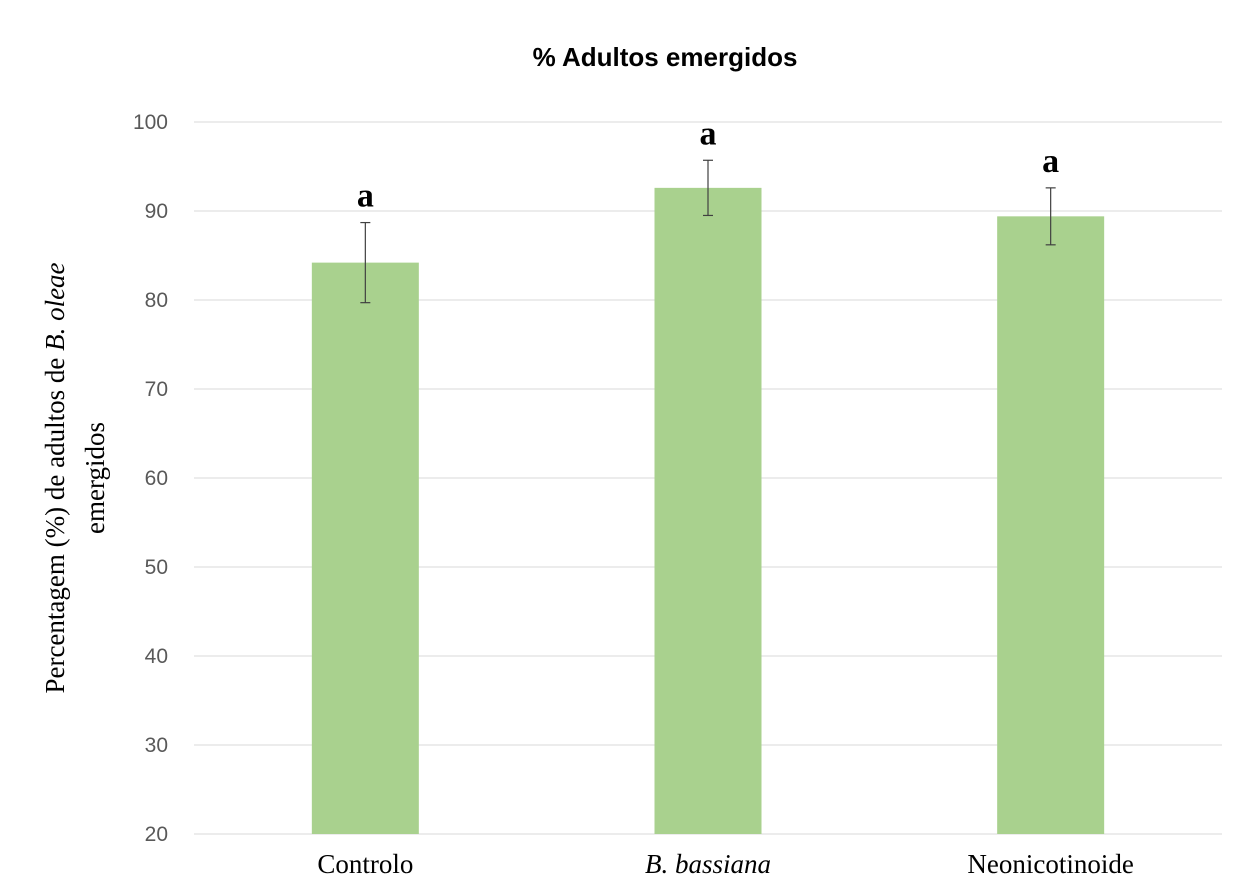 Image resolution: width=1244 pixels, height=895 pixels. Describe the element at coordinates (156, 745) in the screenshot. I see `y-tick-label: 30` at that location.